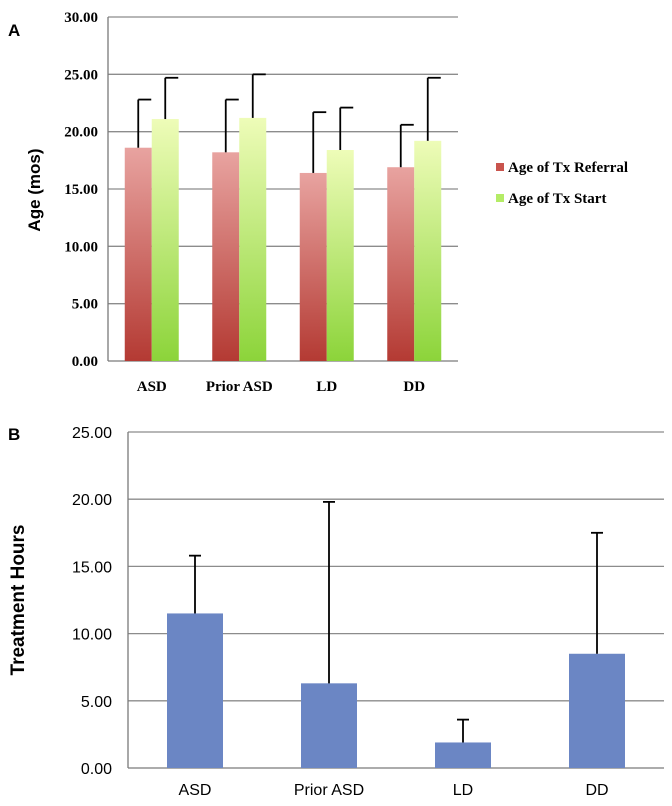  I want to click on legend-label-referral: Age of Tx Referral, so click(568, 168).